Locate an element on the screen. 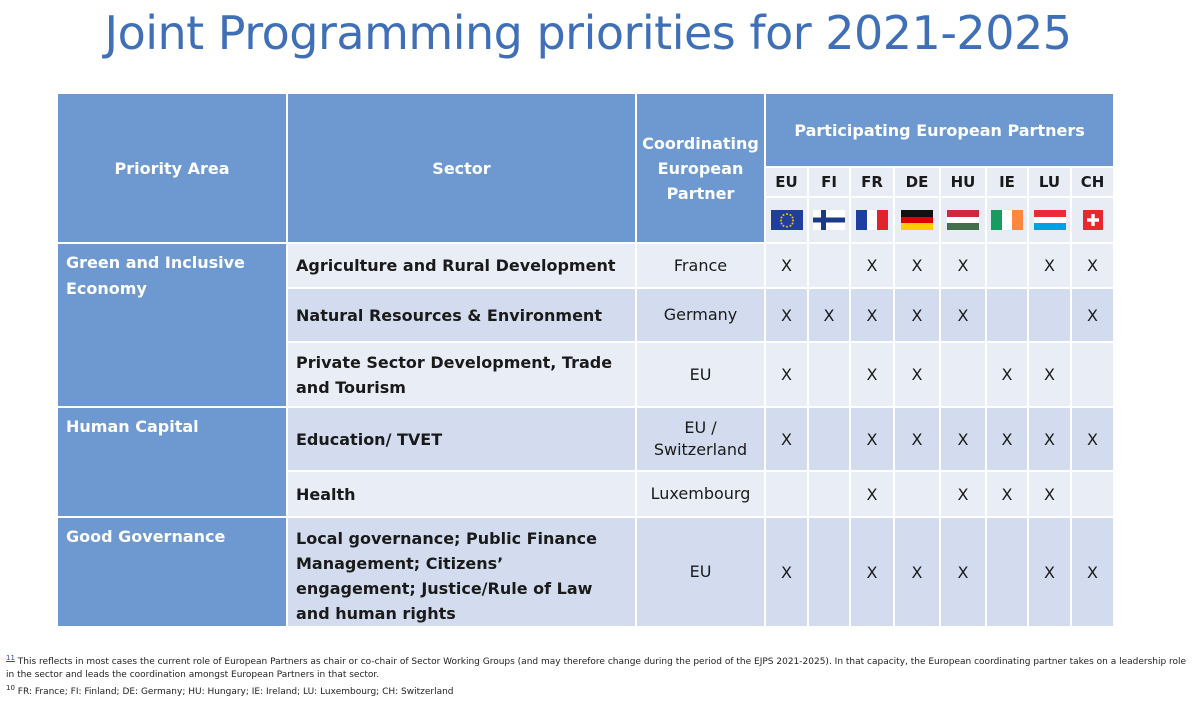 The height and width of the screenshot is (721, 1200). partner-code-hu: HU is located at coordinates (963, 182).